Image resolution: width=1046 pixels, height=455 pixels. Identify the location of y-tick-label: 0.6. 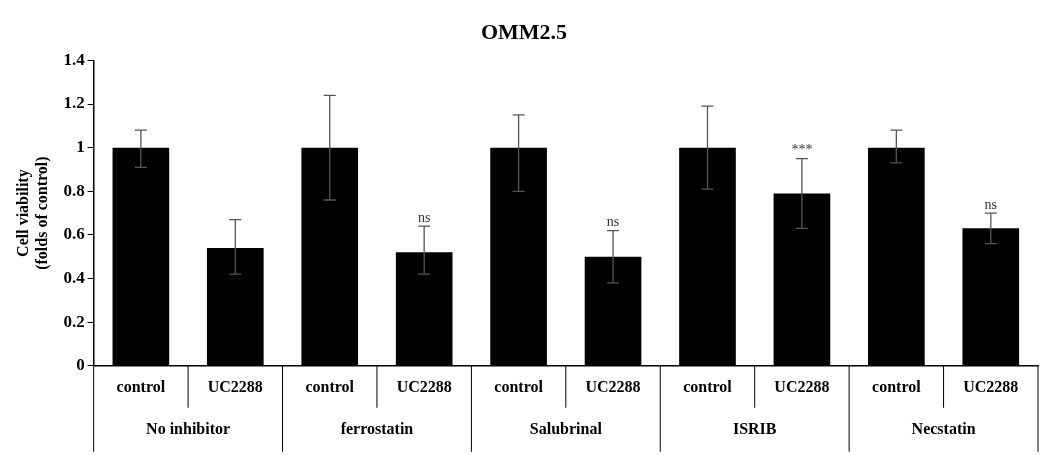
(74, 234).